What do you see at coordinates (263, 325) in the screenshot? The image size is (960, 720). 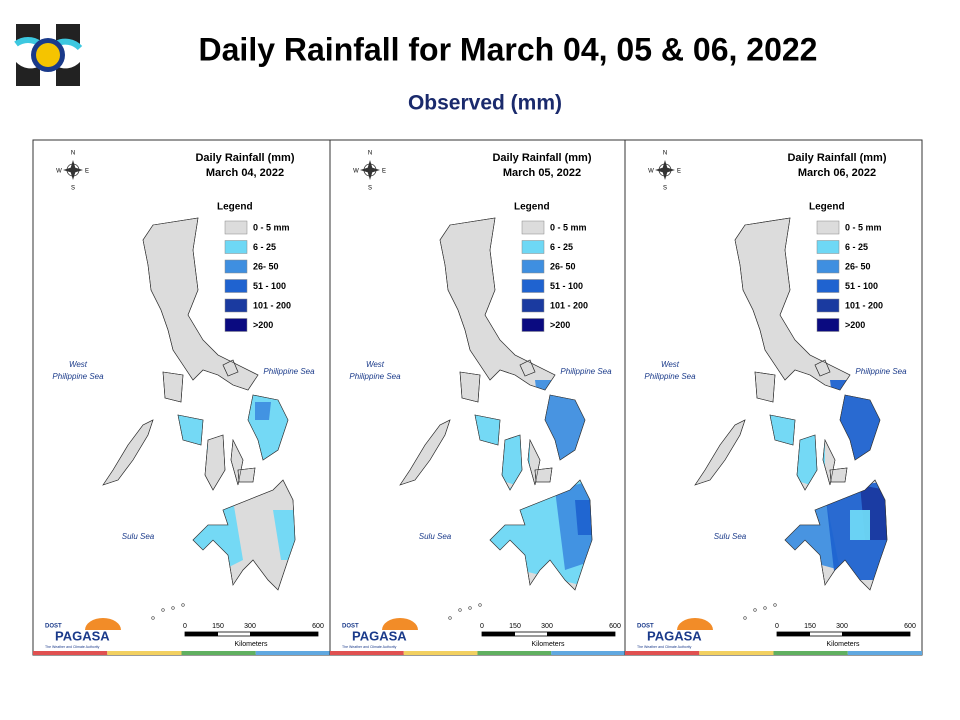 I see `legend-label: >200` at bounding box center [263, 325].